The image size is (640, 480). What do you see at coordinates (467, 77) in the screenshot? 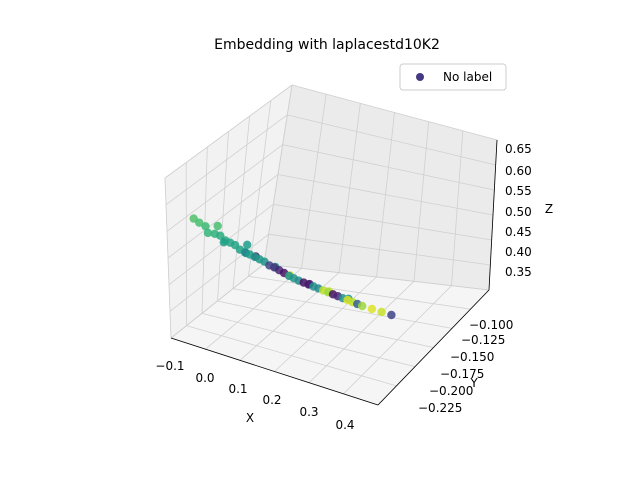
I see `legend-label: No label` at bounding box center [467, 77].